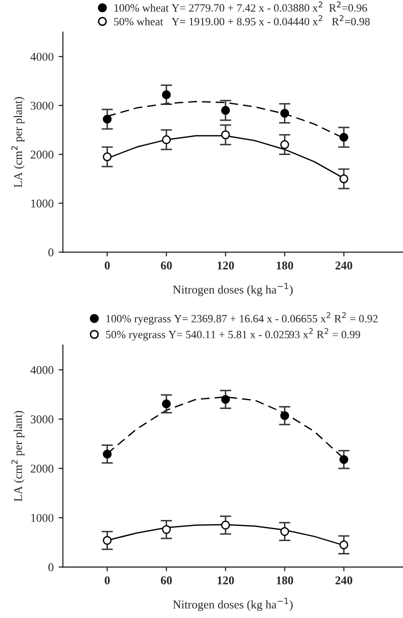 This screenshot has width=403, height=618. I want to click on legend-label: 50% ryegrass Y= 540.11 + 5.81 x - 0.02593 x$^{2}$ R$^{2}$ = 0.99, so click(233, 334).